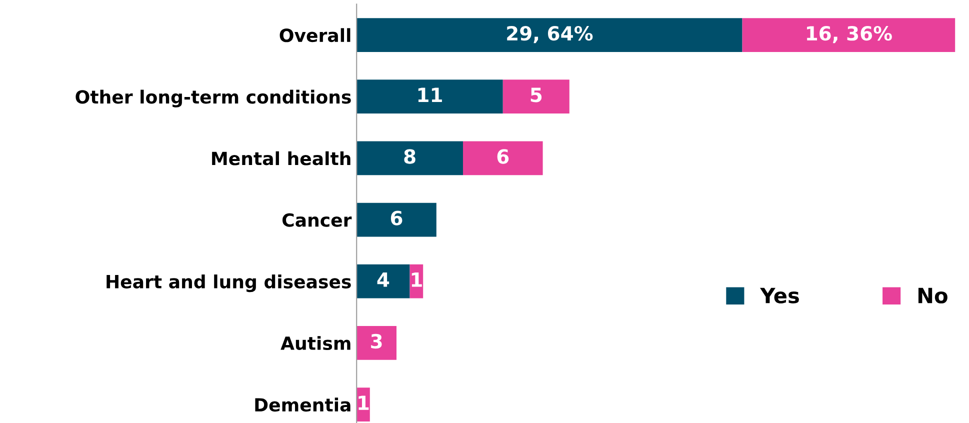 The width and height of the screenshot is (969, 423). What do you see at coordinates (281, 158) in the screenshot?
I see `y-tick-label: Mental health` at bounding box center [281, 158].